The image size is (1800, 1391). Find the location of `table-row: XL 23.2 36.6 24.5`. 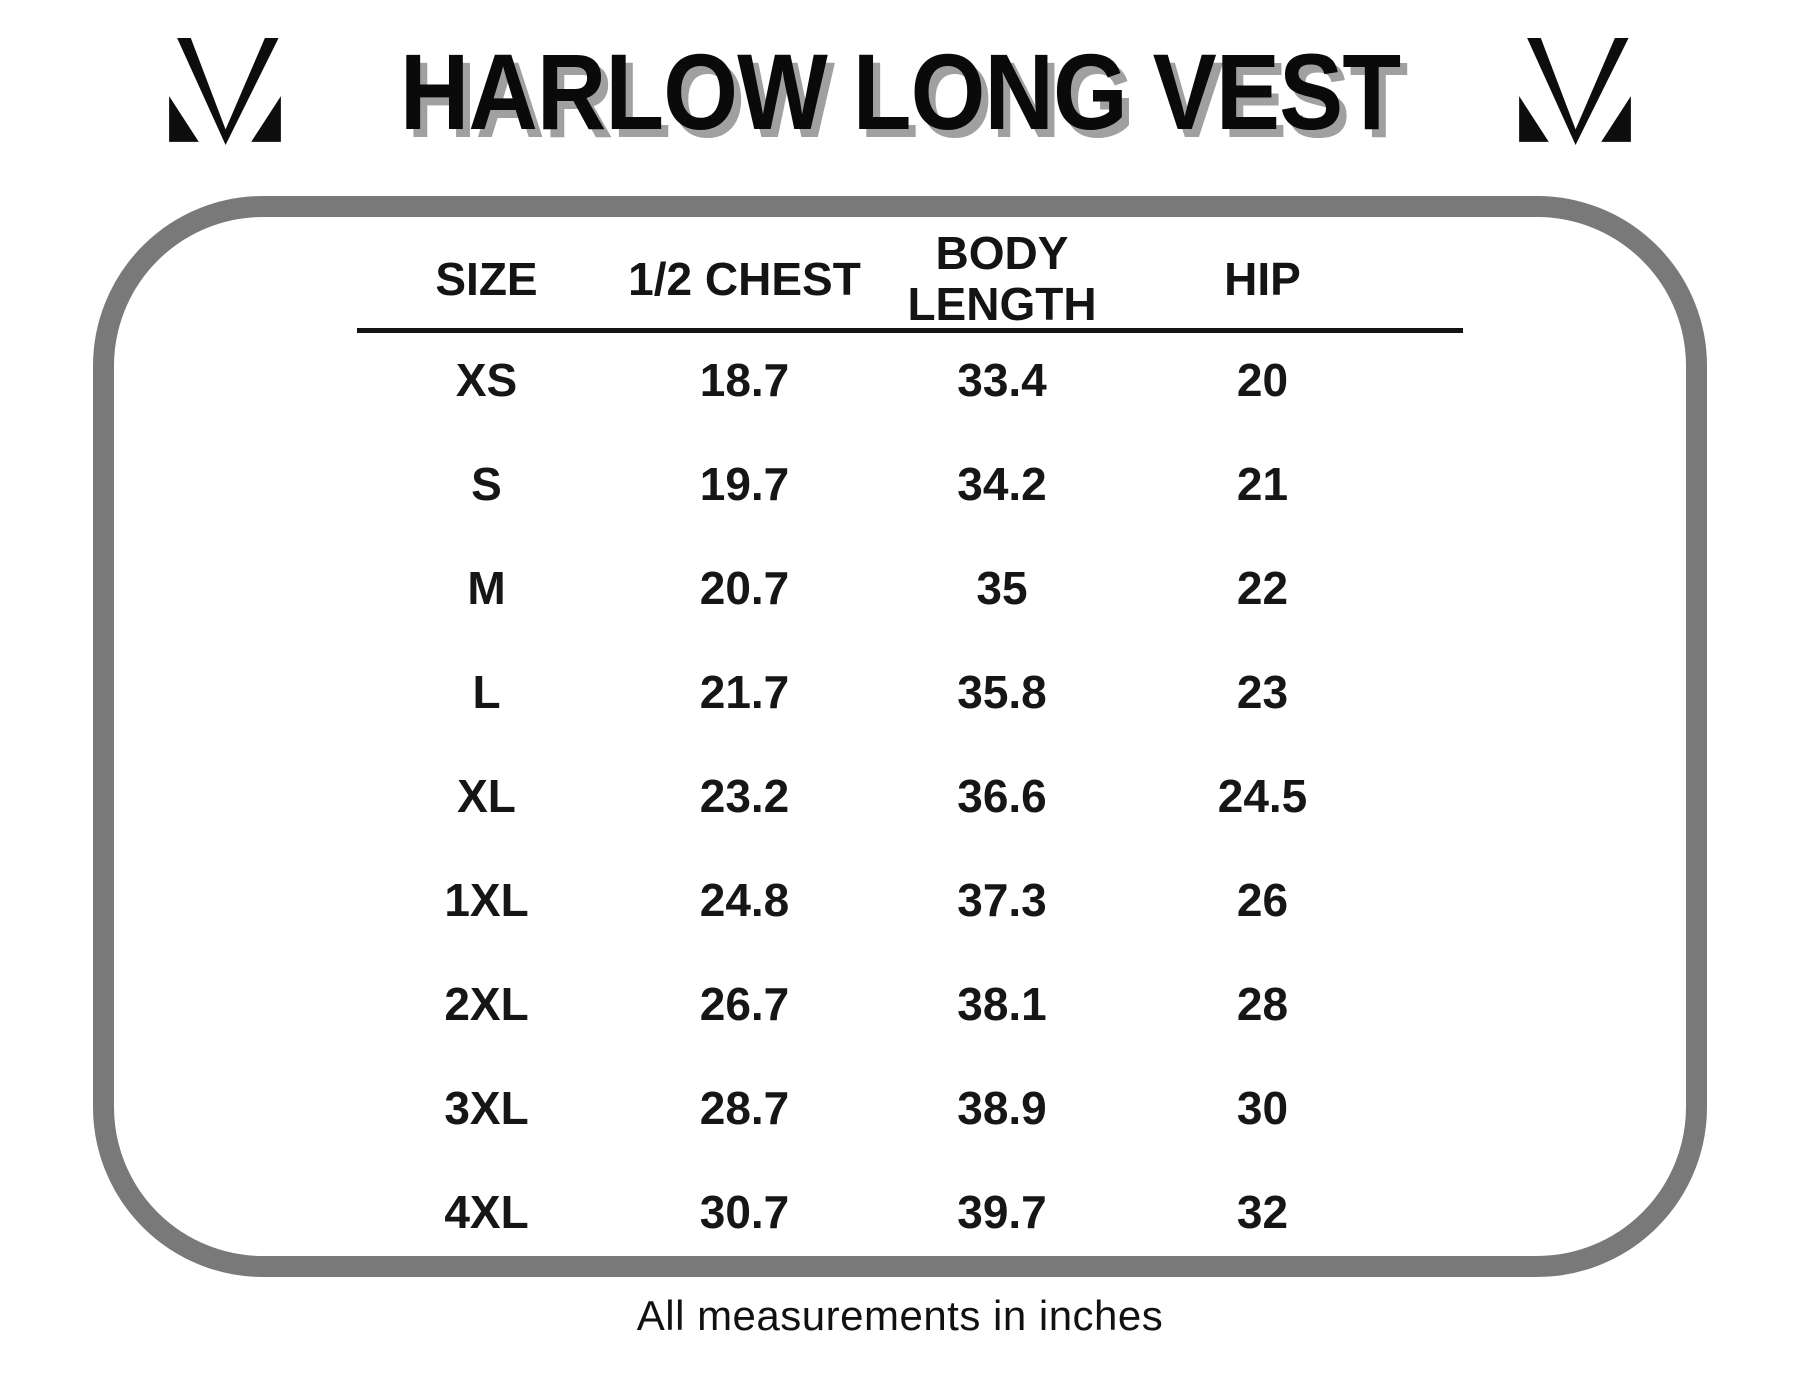

table-row: XL 23.2 36.6 24.5 is located at coordinates (910, 796).